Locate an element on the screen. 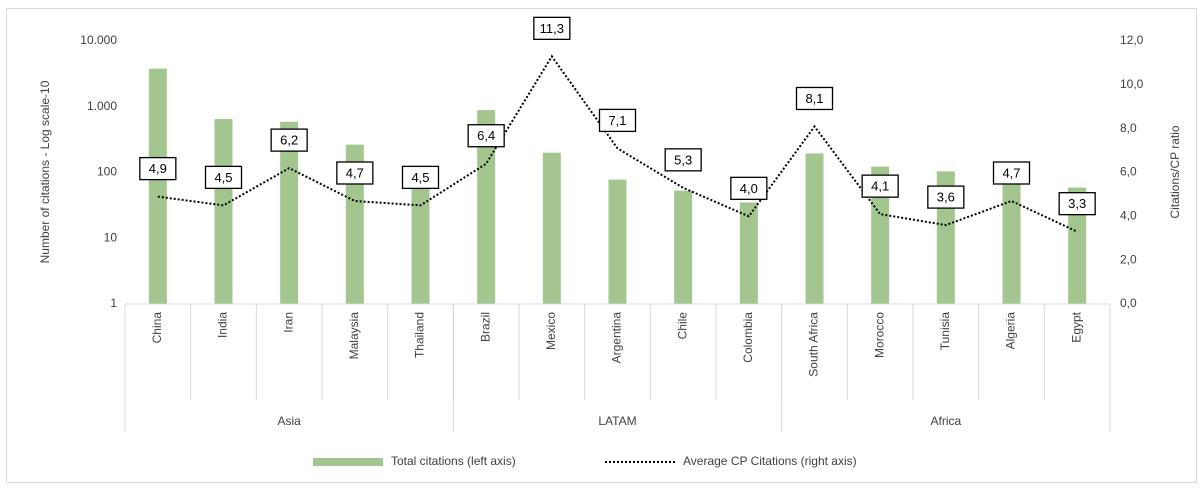 This screenshot has height=490, width=1204. y-tick-label: 10 is located at coordinates (111, 237).